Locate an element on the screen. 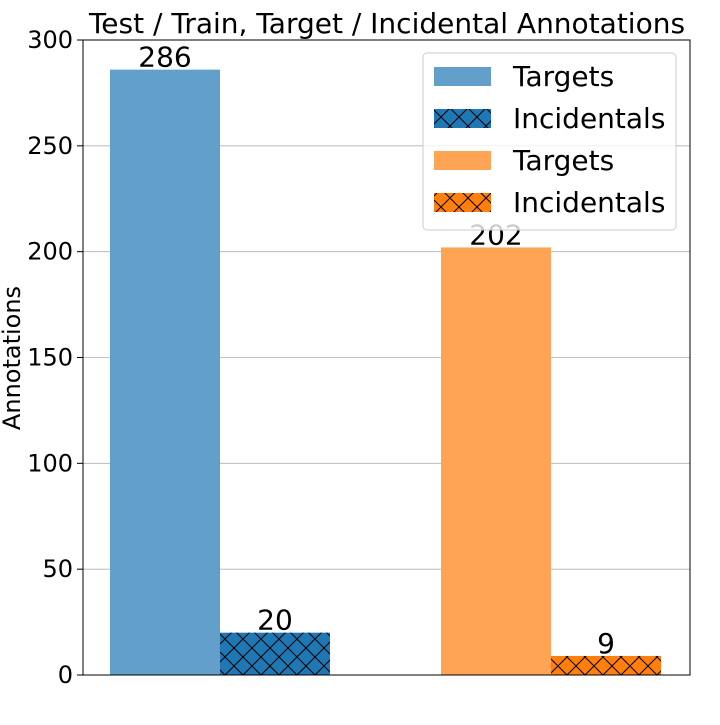 The width and height of the screenshot is (720, 725). y-tick-label: 100 is located at coordinates (50, 463).